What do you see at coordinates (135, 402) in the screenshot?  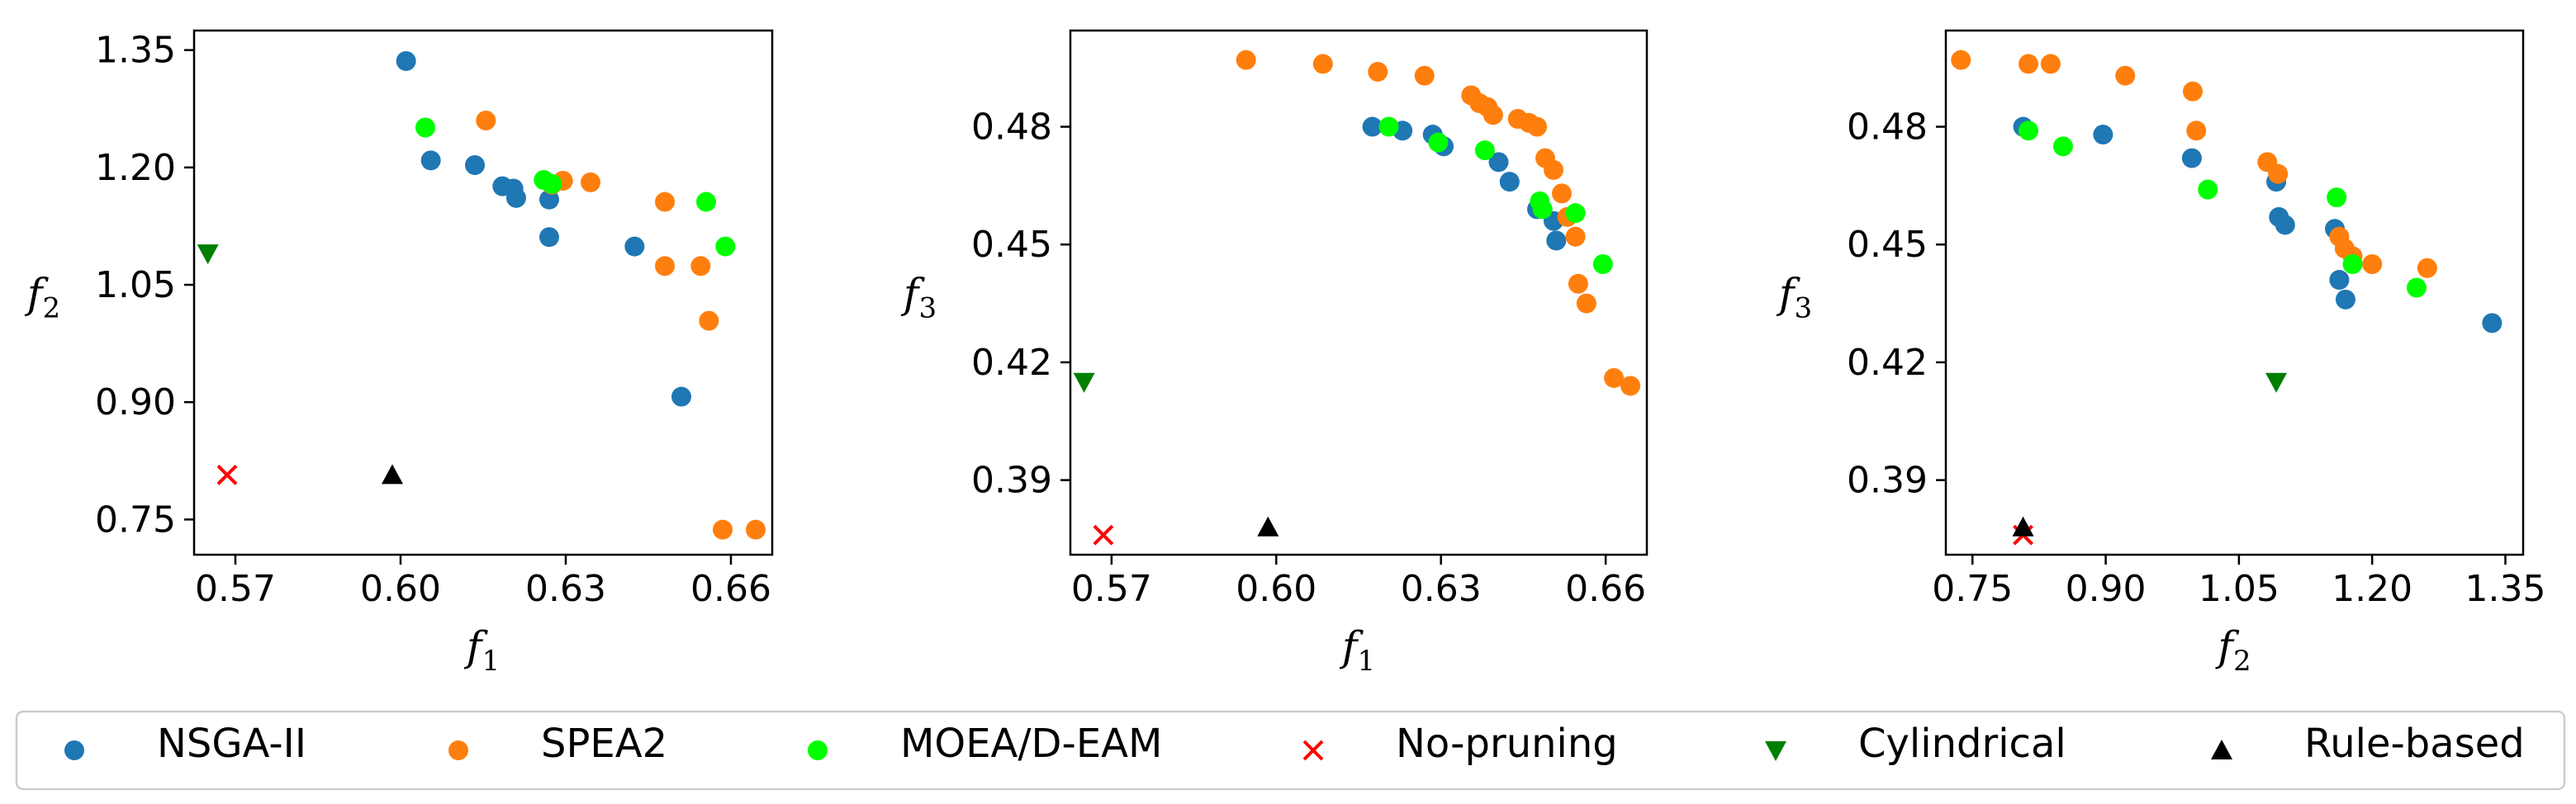 I see `y-tick-label: 0.90` at bounding box center [135, 402].